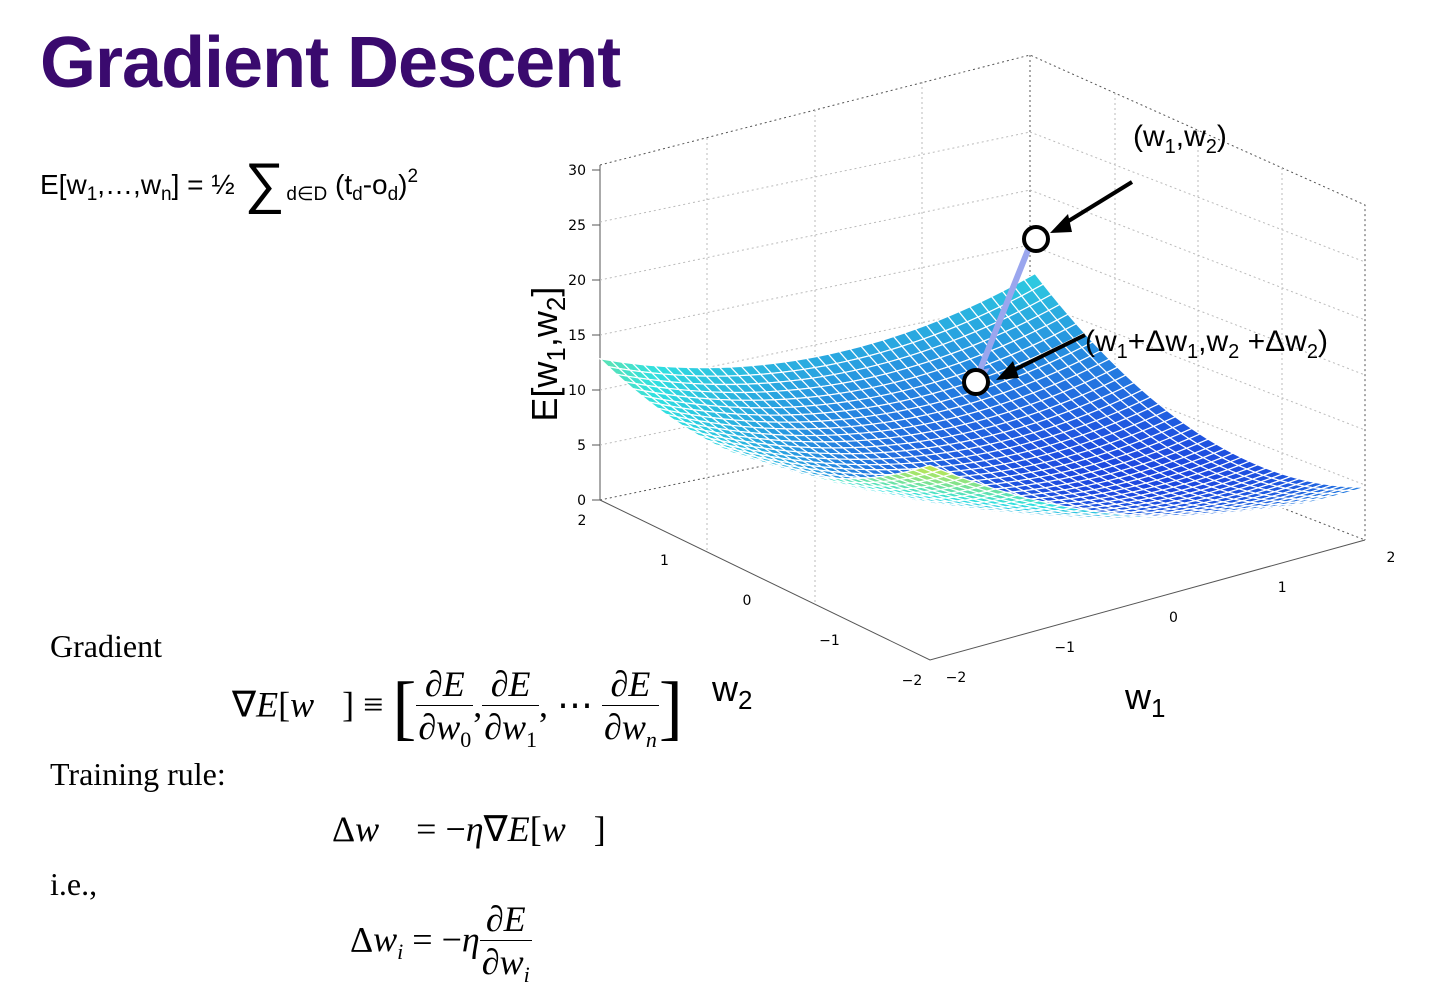  What do you see at coordinates (74, 884) in the screenshot?
I see `ie-label: i.e.,` at bounding box center [74, 884].